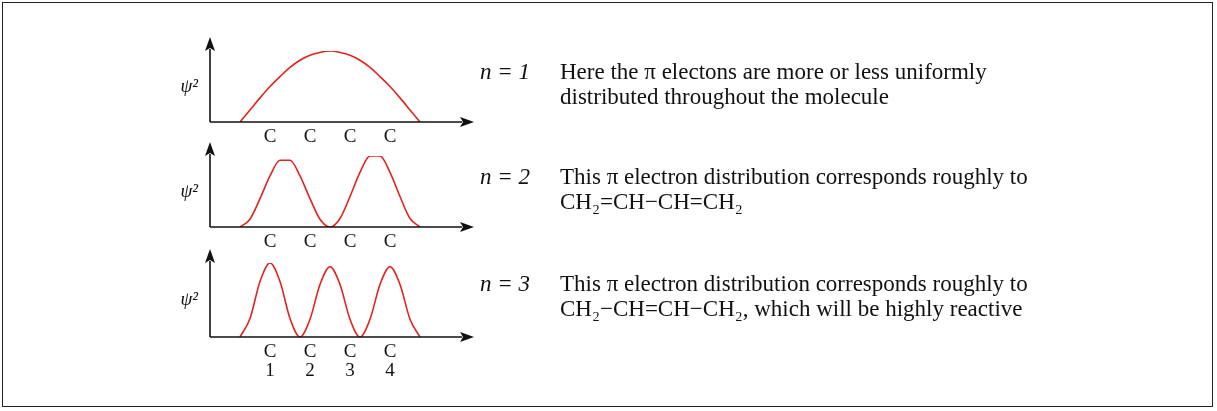 This screenshot has height=411, width=1217. What do you see at coordinates (505, 283) in the screenshot?
I see `text: n = 3` at bounding box center [505, 283].